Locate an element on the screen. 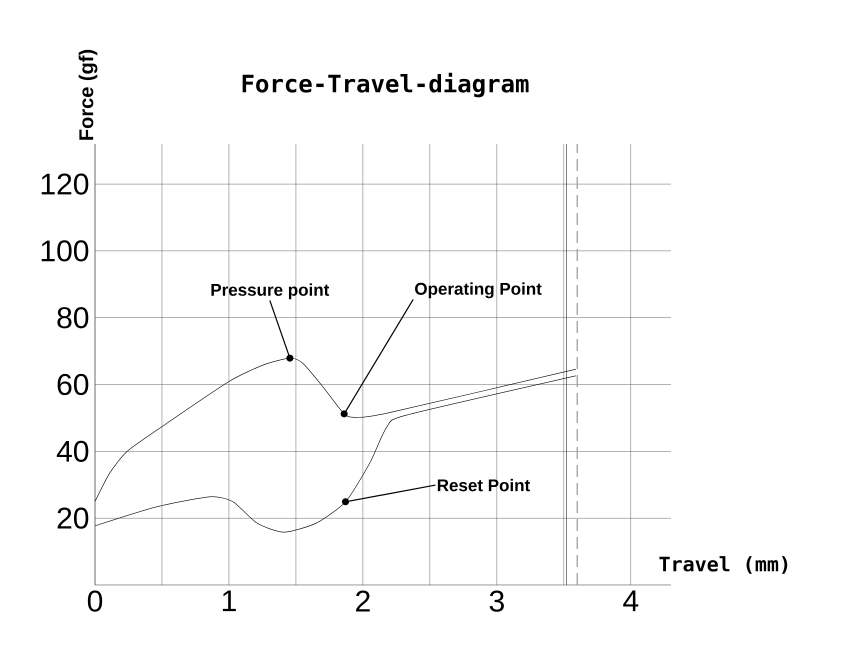  x-tick-label: 0 is located at coordinates (95, 601).